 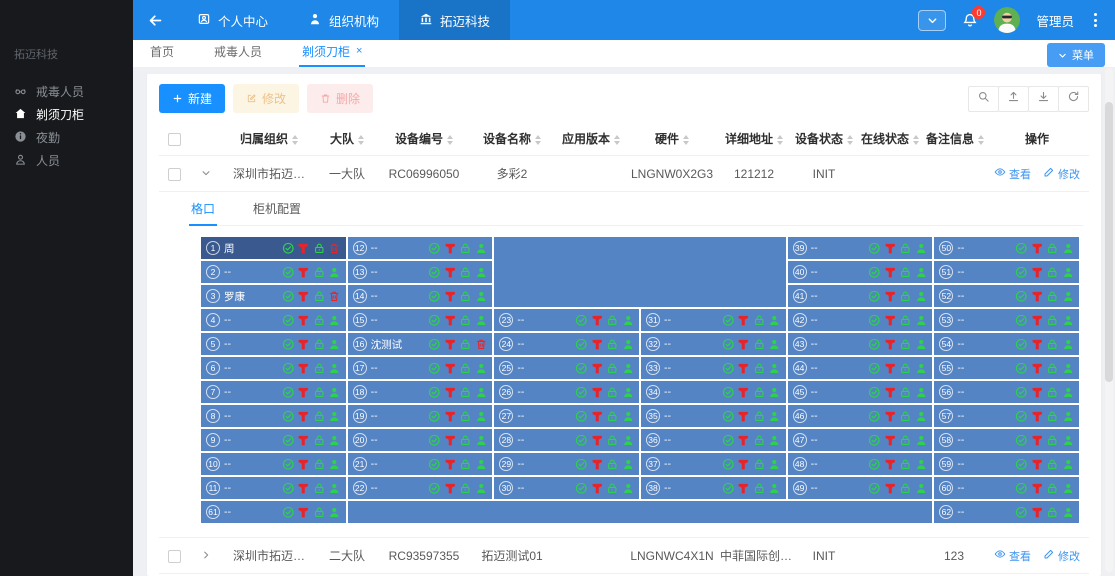 What do you see at coordinates (420, 248) in the screenshot?
I see `locker-slot: 12 --` at bounding box center [420, 248].